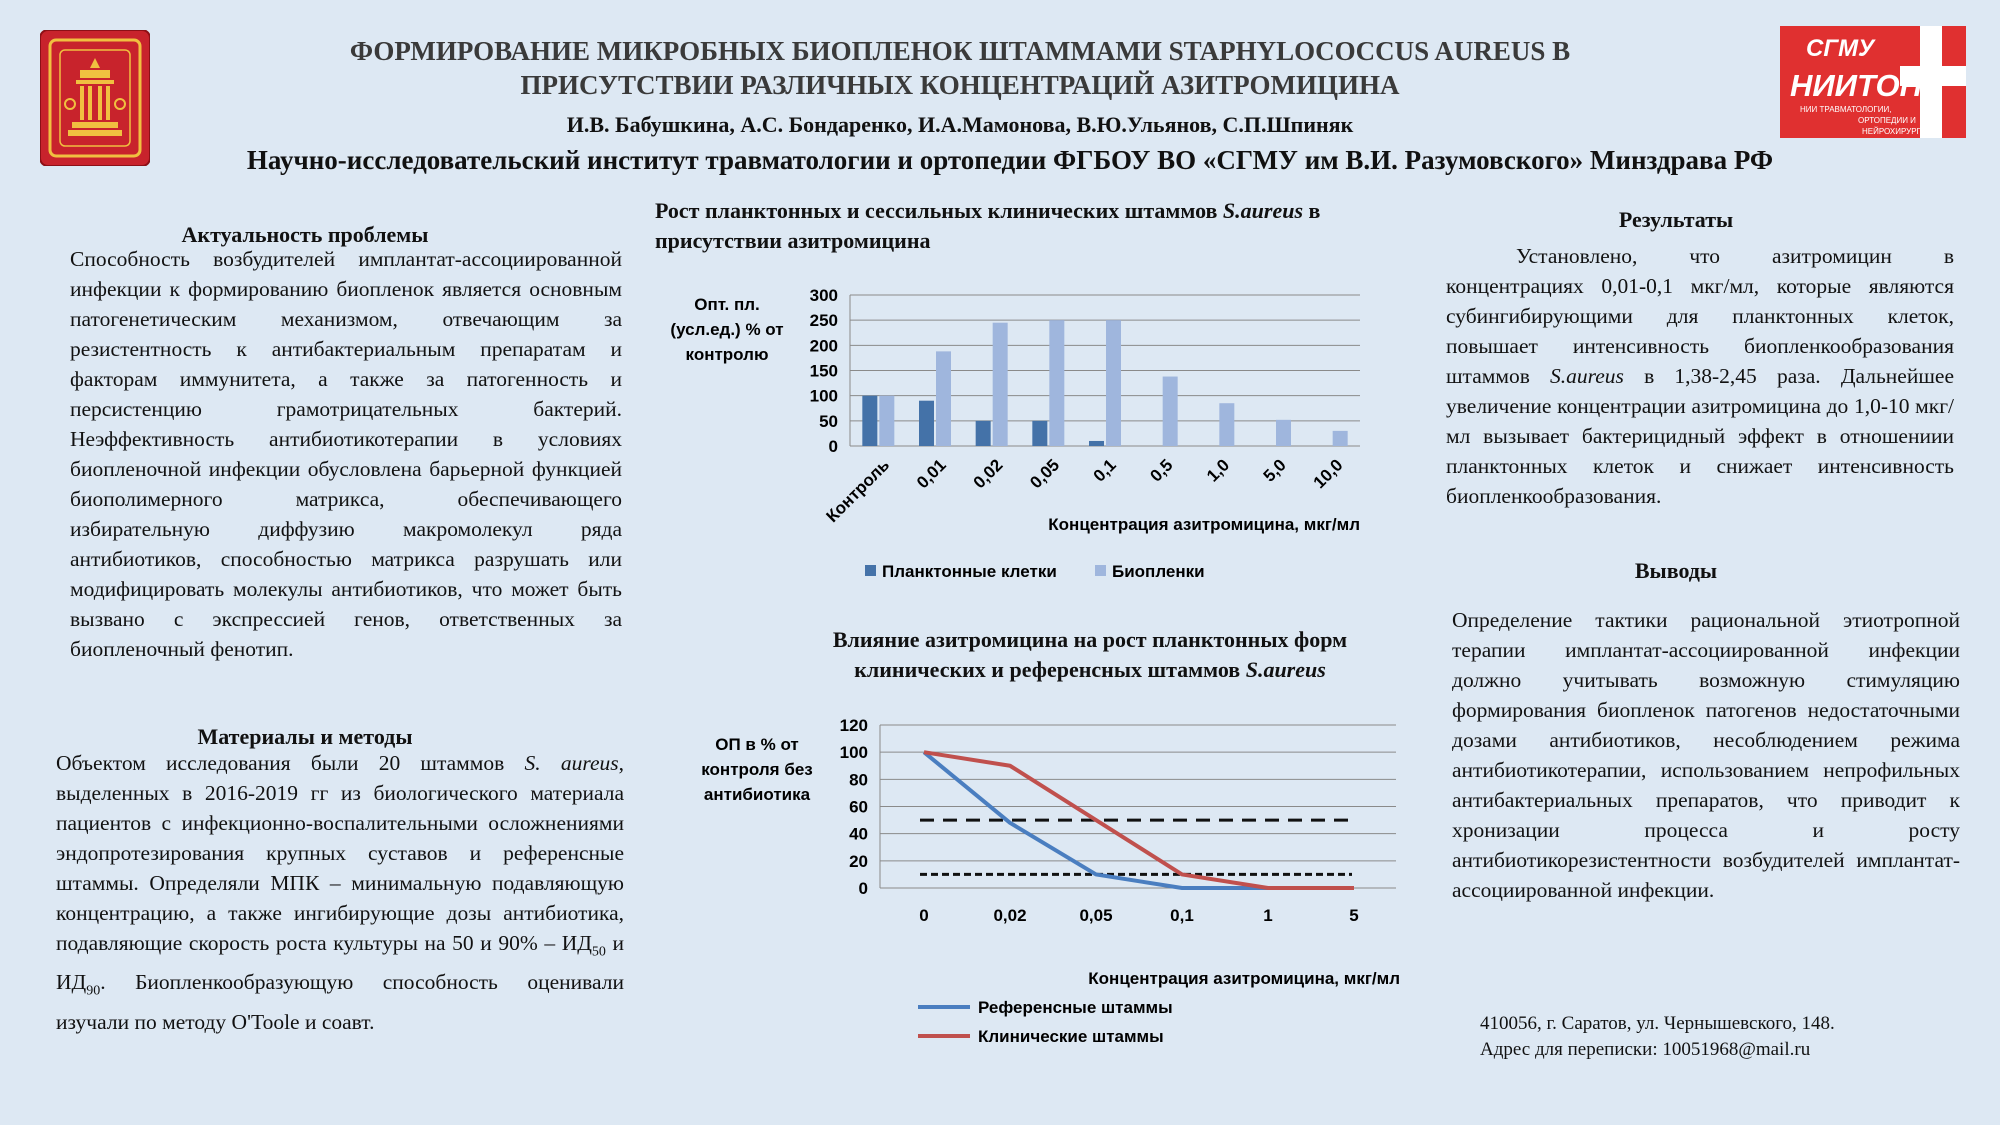 This screenshot has height=1125, width=2000. Describe the element at coordinates (1050, 669) in the screenshot. I see `chart2-title-part-b: клинических и референсных штаммов` at that location.